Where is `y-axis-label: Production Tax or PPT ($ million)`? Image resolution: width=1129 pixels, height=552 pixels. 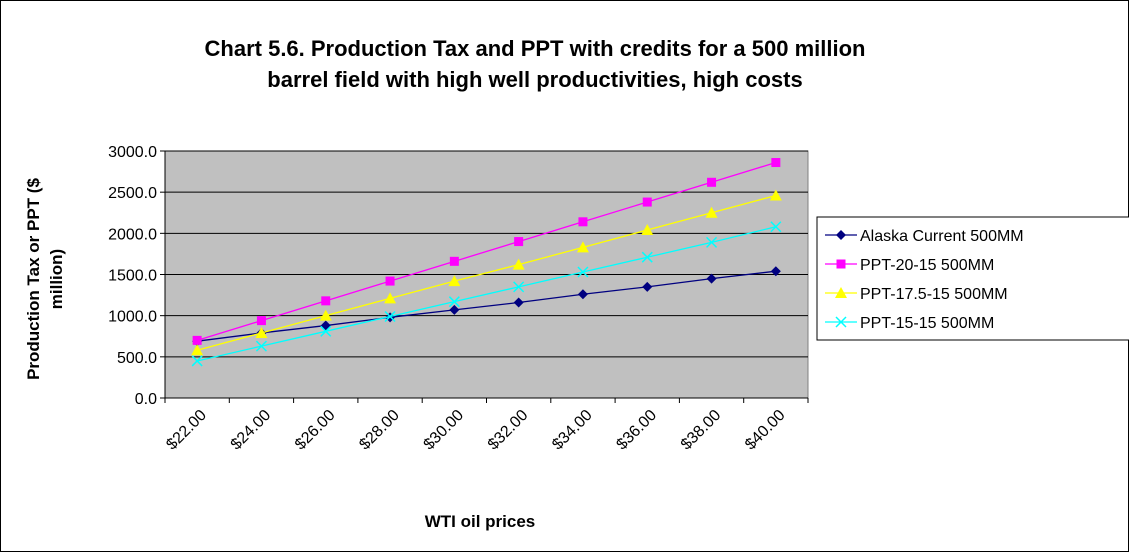 y-axis-label: Production Tax or PPT ($ million) is located at coordinates (45, 279).